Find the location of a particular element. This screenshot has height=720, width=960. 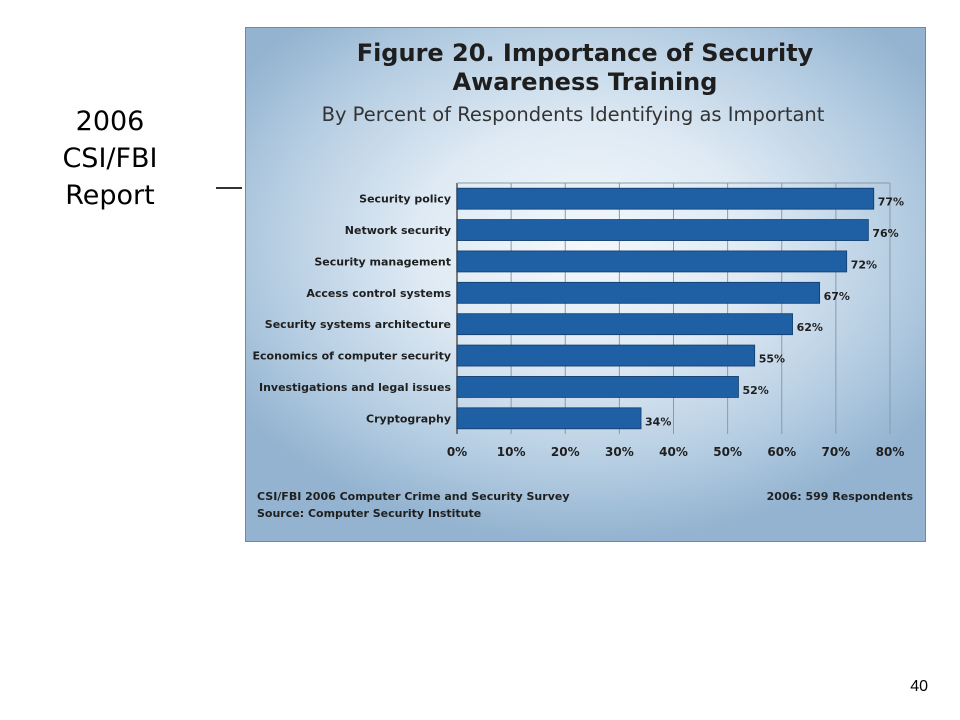

x-tick-label: 30% is located at coordinates (619, 452).